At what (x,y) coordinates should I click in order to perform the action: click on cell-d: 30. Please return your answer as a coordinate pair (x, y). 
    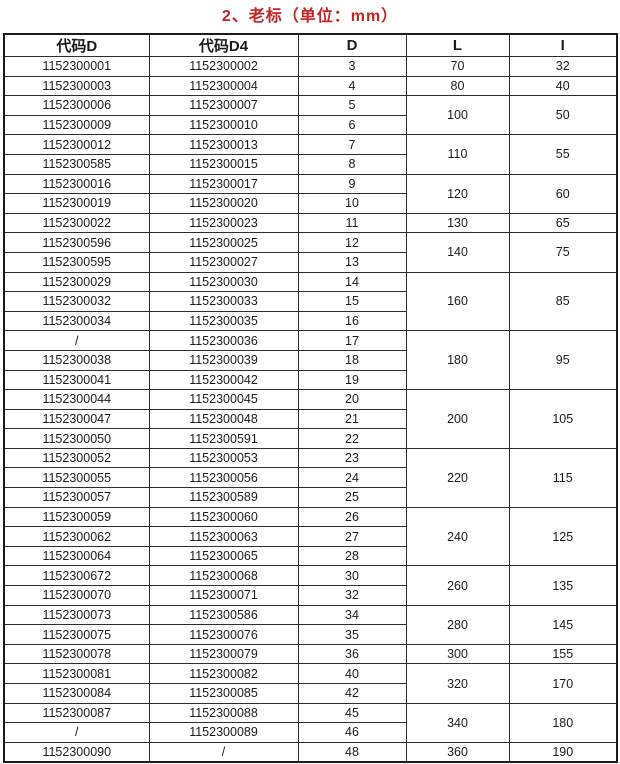
    Looking at the image, I should click on (352, 576).